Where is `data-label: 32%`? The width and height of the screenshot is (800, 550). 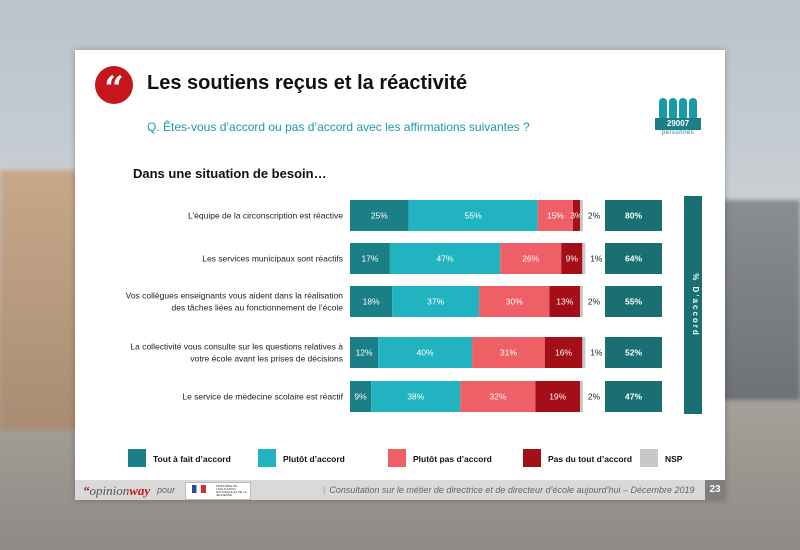
data-label: 32% is located at coordinates (497, 397).